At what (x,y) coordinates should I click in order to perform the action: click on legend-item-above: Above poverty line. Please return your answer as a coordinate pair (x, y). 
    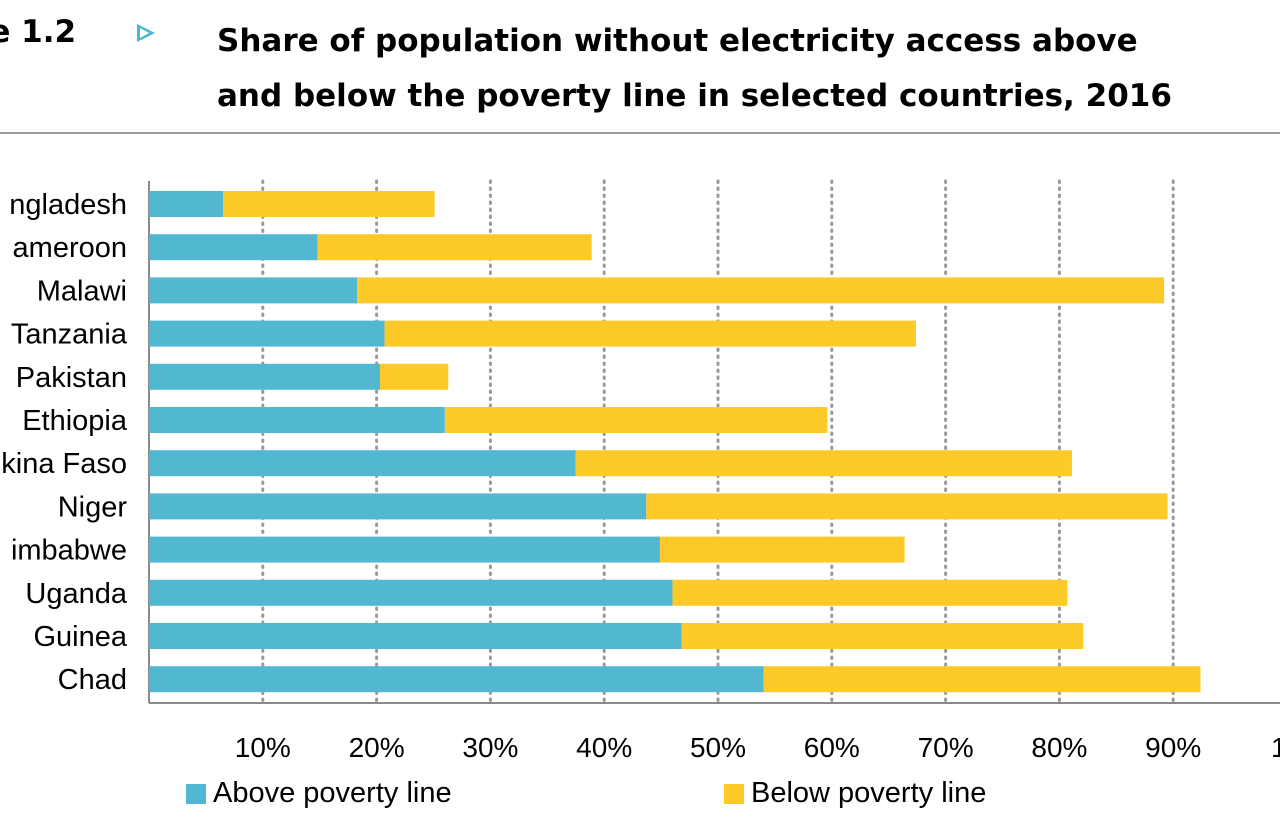
    Looking at the image, I should click on (319, 793).